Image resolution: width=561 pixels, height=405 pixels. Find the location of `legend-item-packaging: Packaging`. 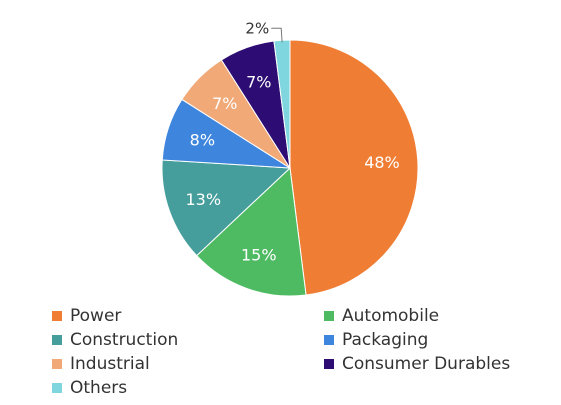

legend-item-packaging: Packaging is located at coordinates (376, 340).